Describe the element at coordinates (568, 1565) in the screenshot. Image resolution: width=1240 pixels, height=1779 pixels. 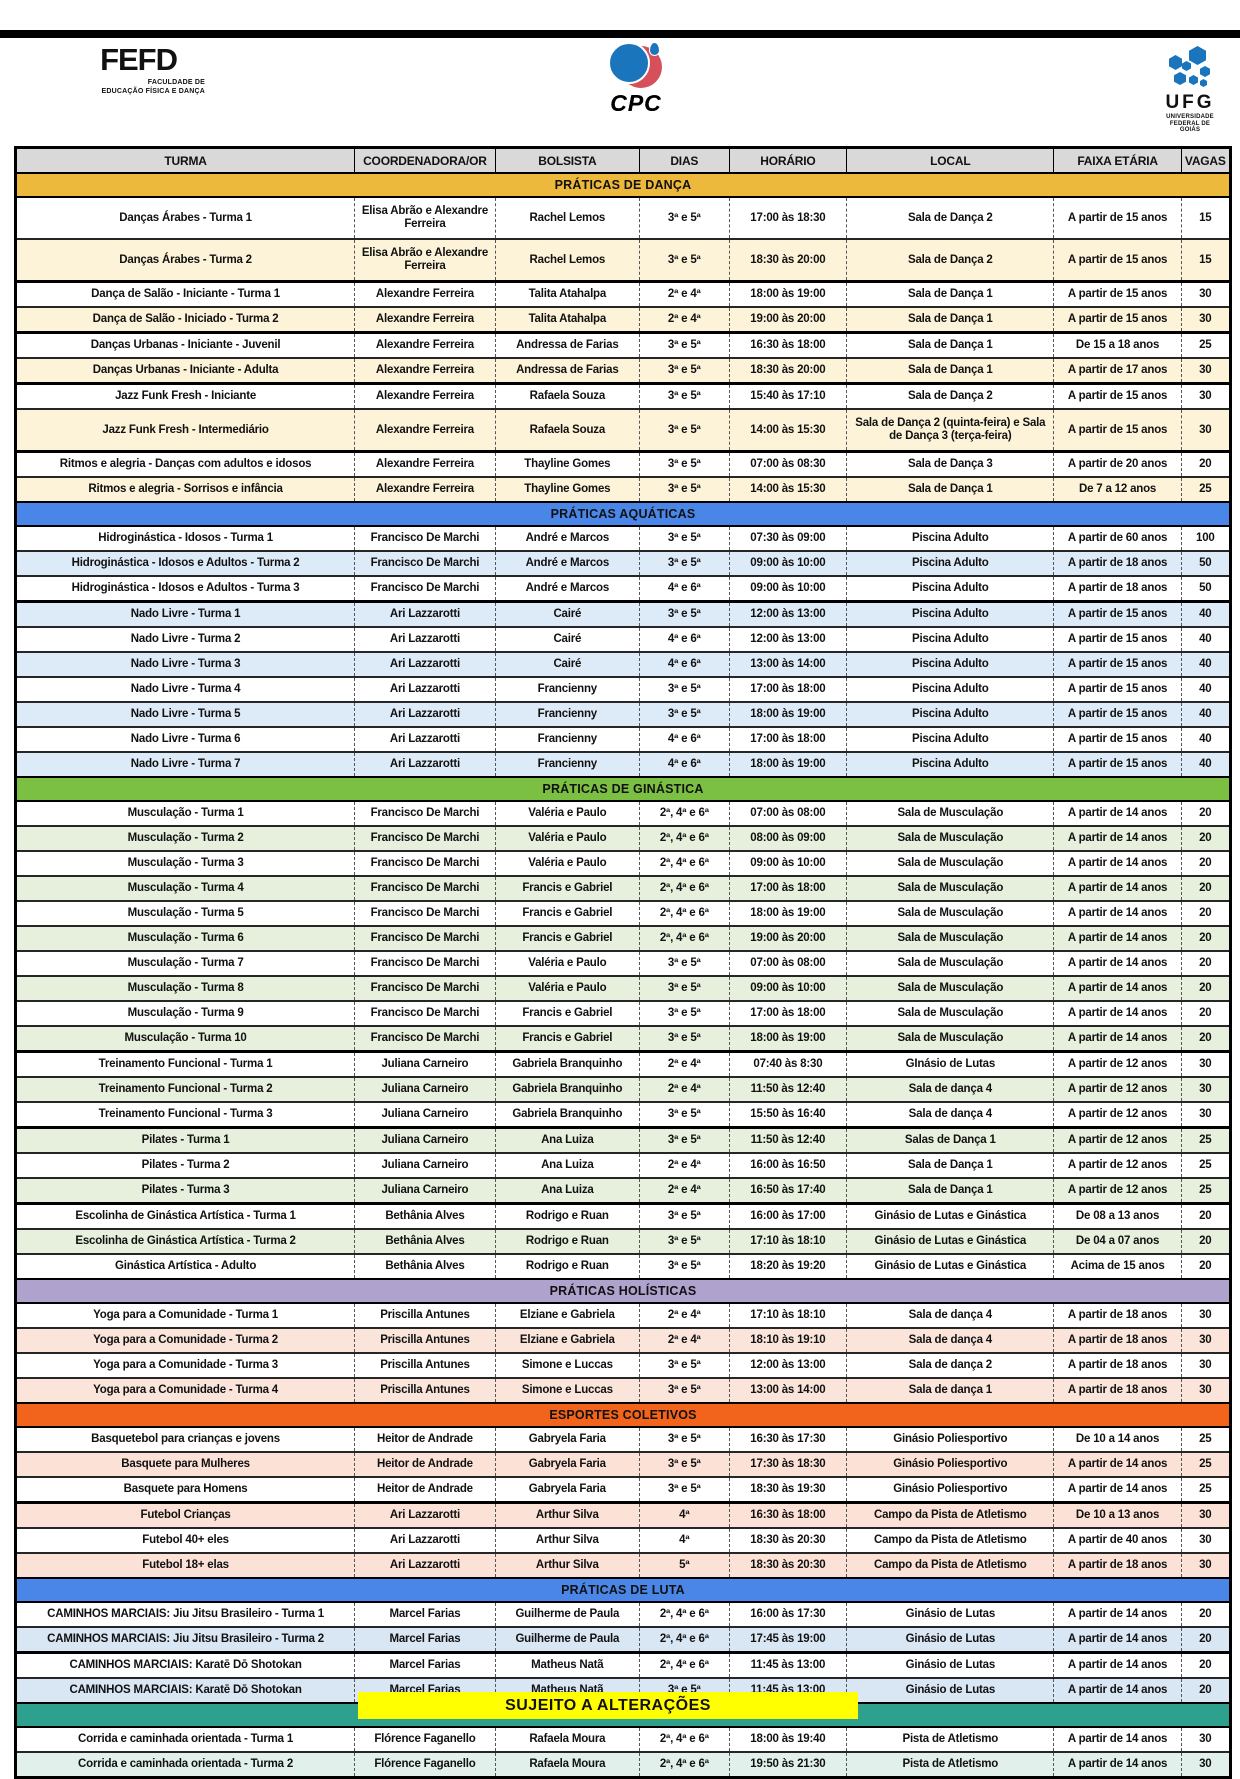
I see `cell-bolsista: Arthur Silva` at that location.